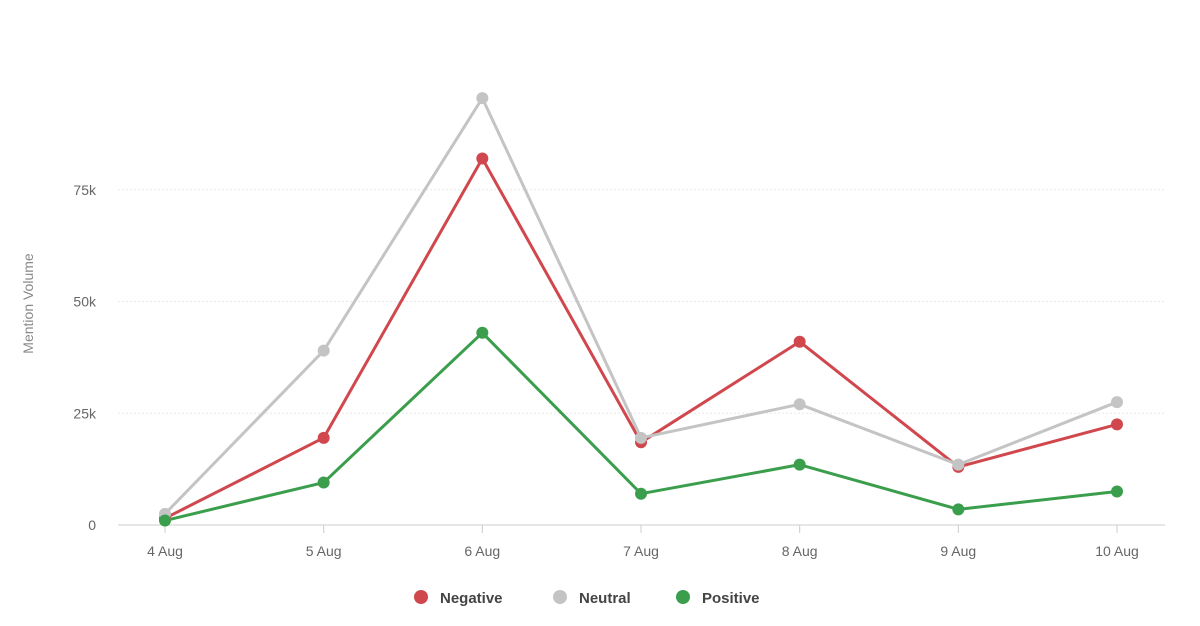 The height and width of the screenshot is (626, 1200). Describe the element at coordinates (324, 551) in the screenshot. I see `x-tick-label: 5 Aug` at that location.